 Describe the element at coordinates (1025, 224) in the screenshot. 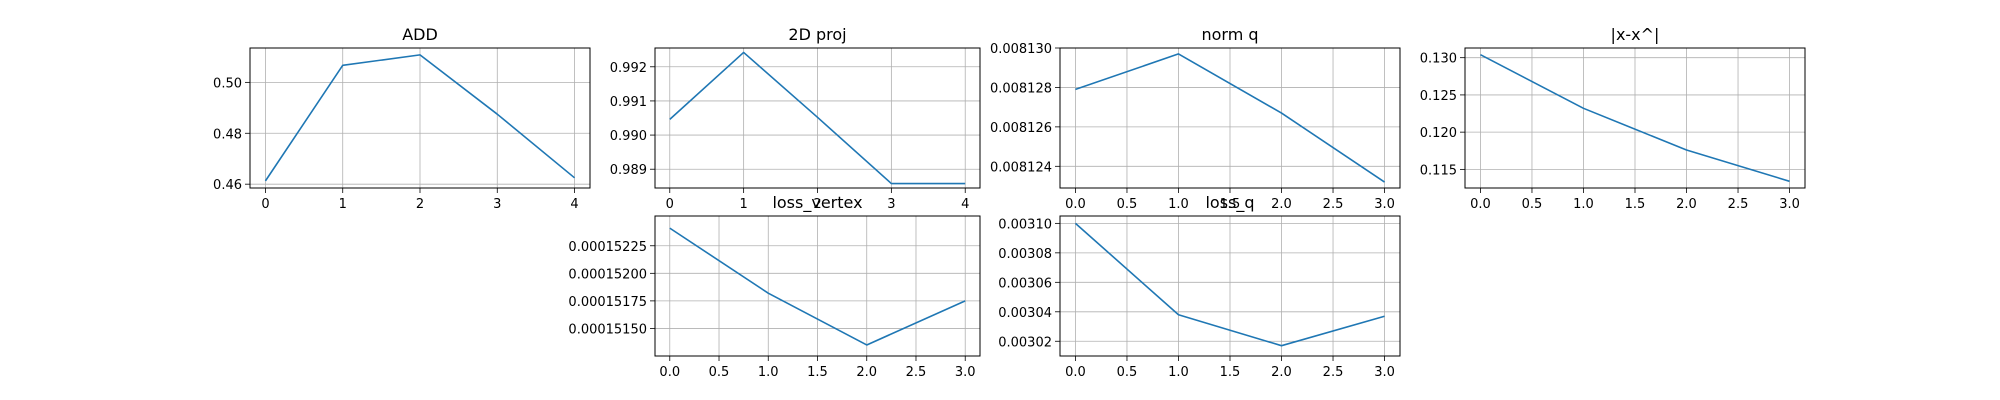

I see `y-tick-label: 0.00310` at that location.